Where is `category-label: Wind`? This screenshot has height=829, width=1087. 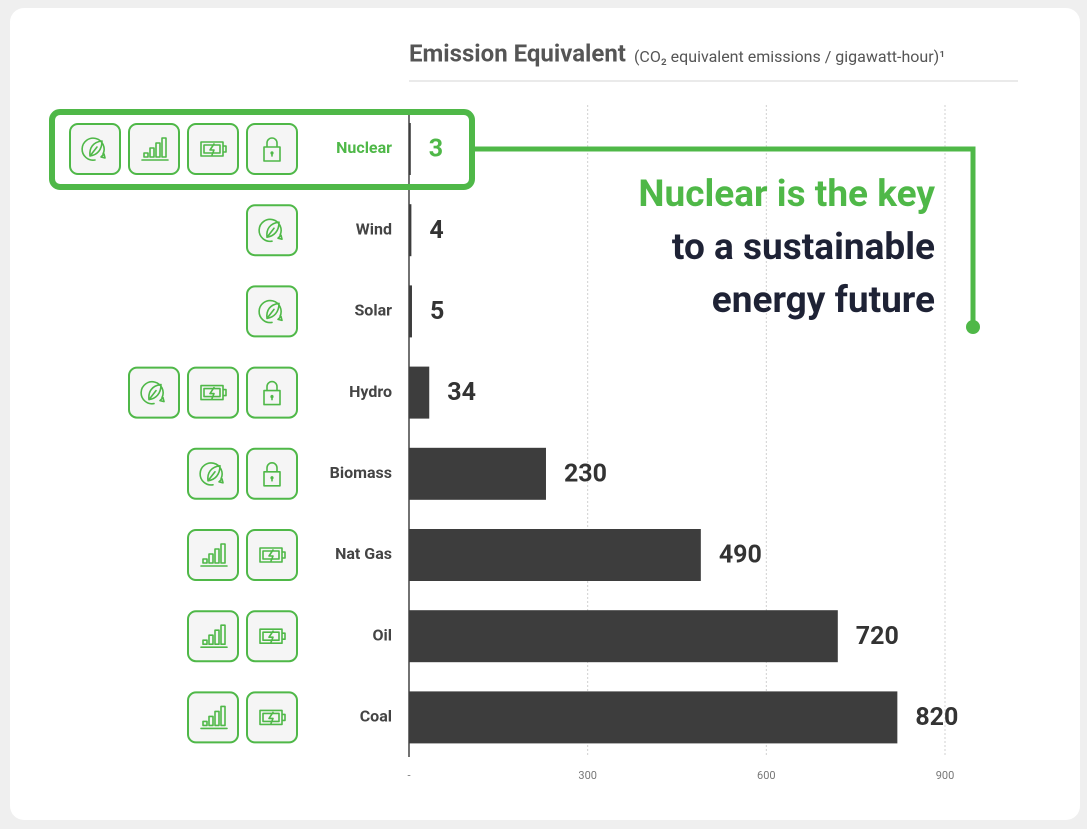
category-label: Wind is located at coordinates (374, 228).